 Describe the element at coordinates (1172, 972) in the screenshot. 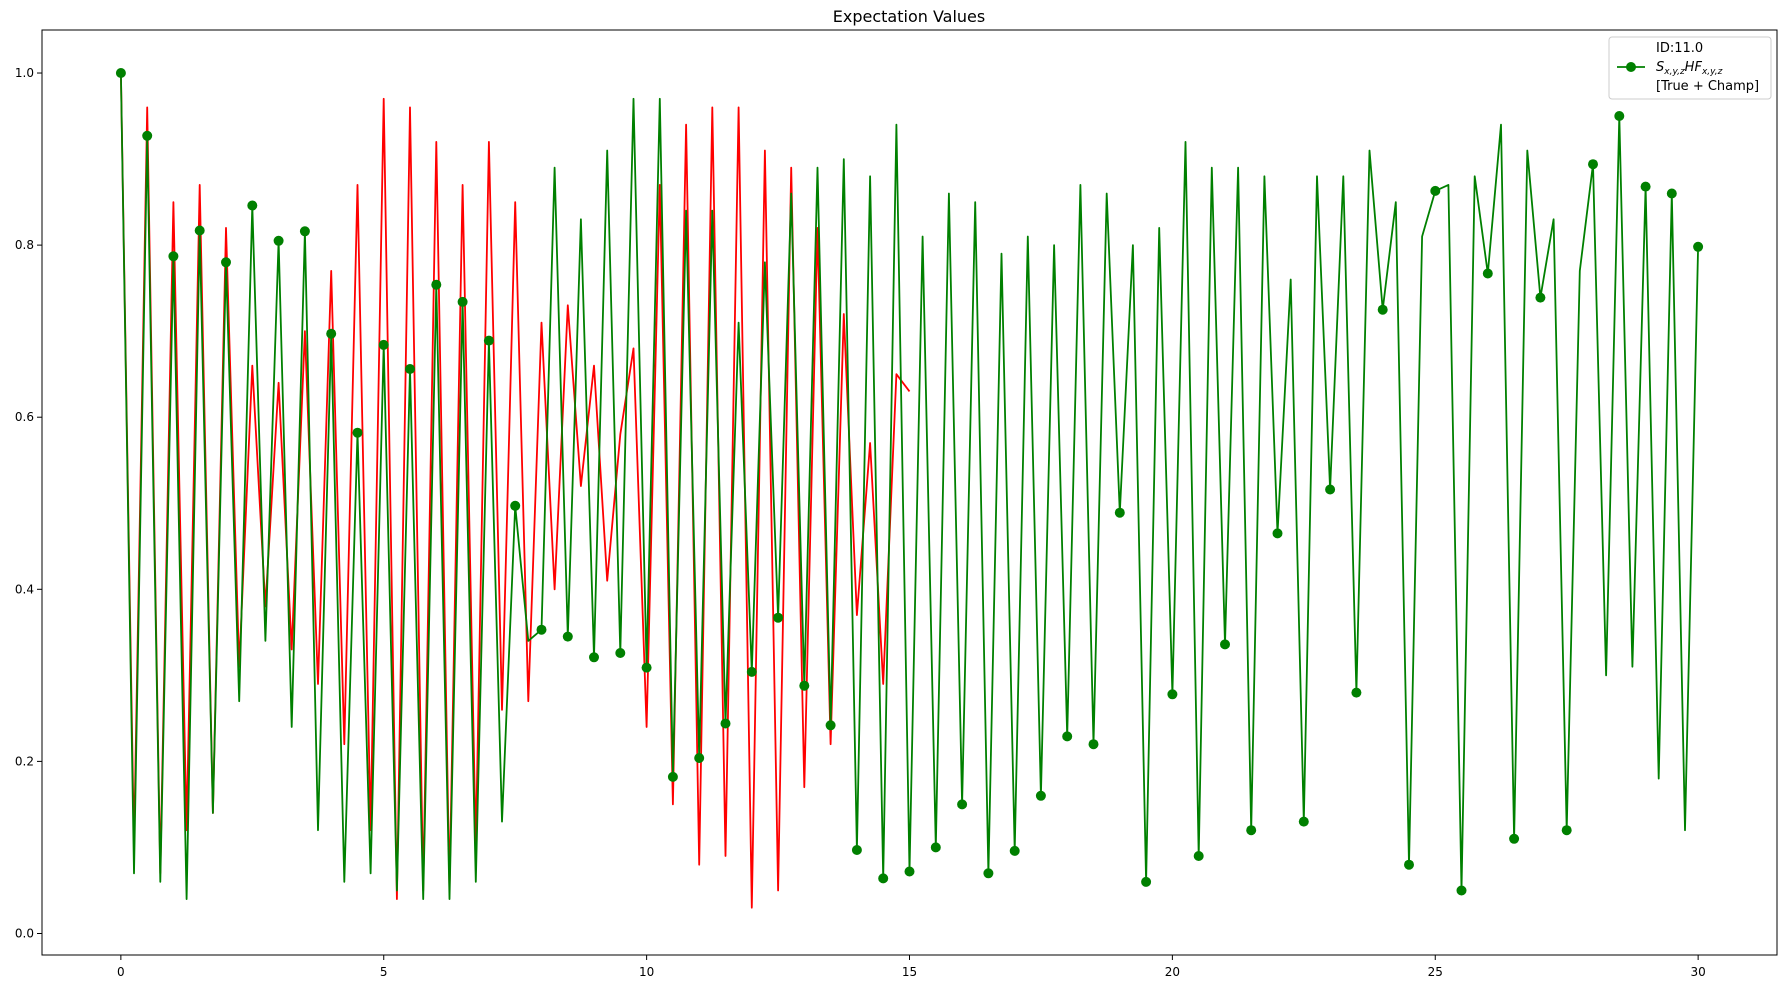

I see `x-tick-label: 20` at that location.